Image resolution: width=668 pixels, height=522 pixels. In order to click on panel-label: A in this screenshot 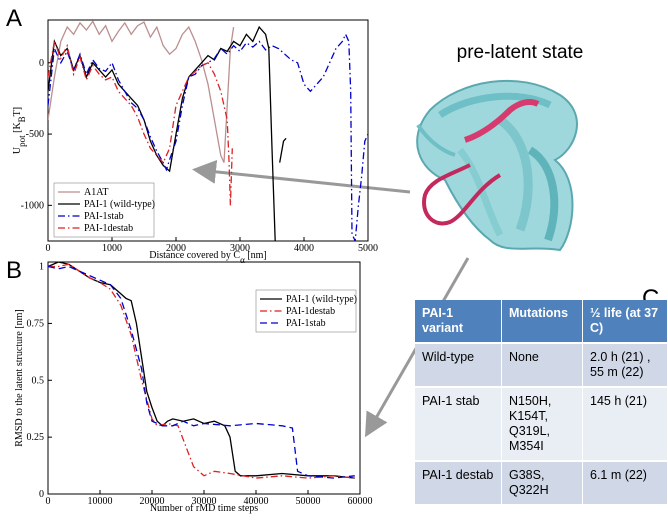, I will do `click(14, 18)`.